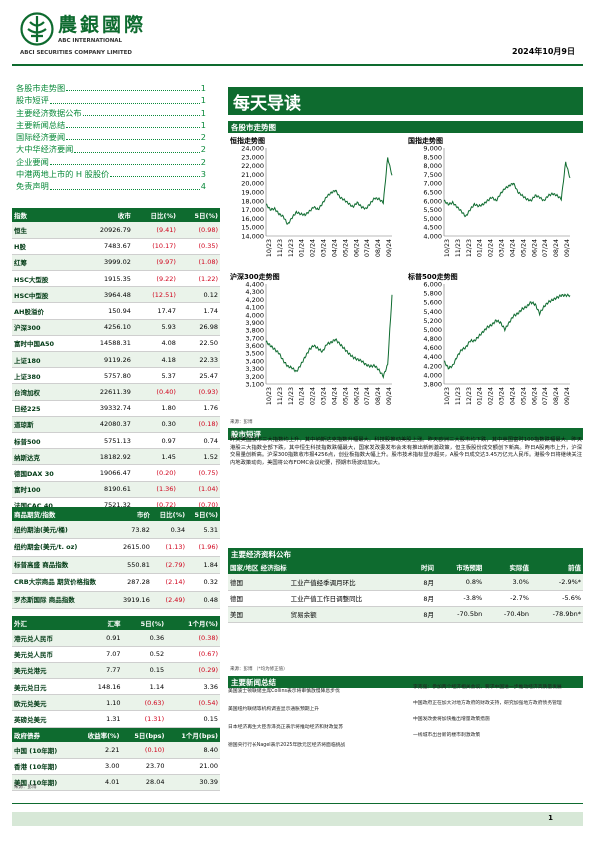  I want to click on table-row: 恒生 20926.79 (9.41) (0.98), so click(116, 230).